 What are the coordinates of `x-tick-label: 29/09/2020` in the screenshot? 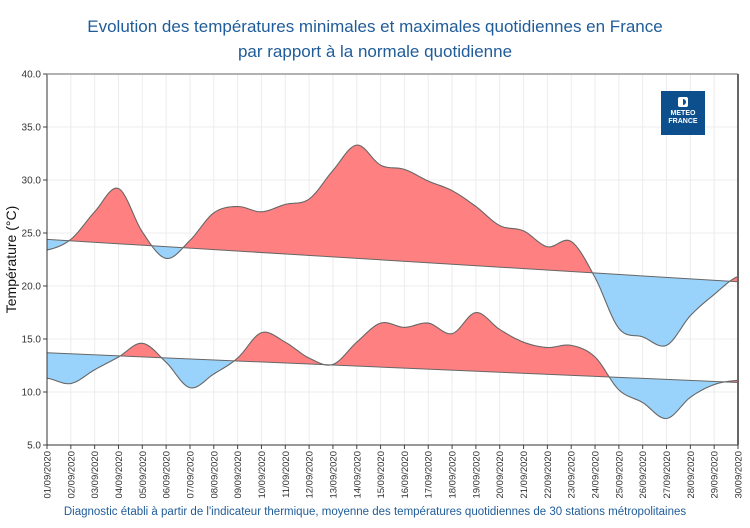 It's located at (715, 475).